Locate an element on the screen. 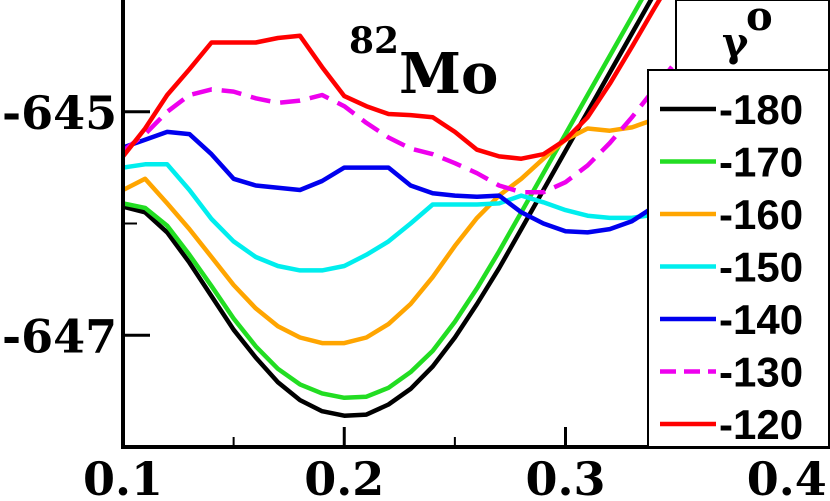 The image size is (830, 501). x-tick-label: 0.4 is located at coordinates (787, 476).